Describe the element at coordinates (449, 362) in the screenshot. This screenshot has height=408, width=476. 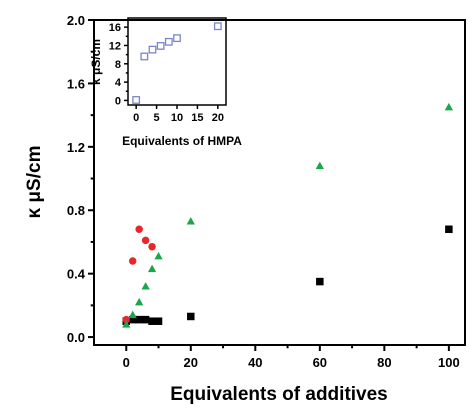
I see `x-tick-label: 100` at that location.